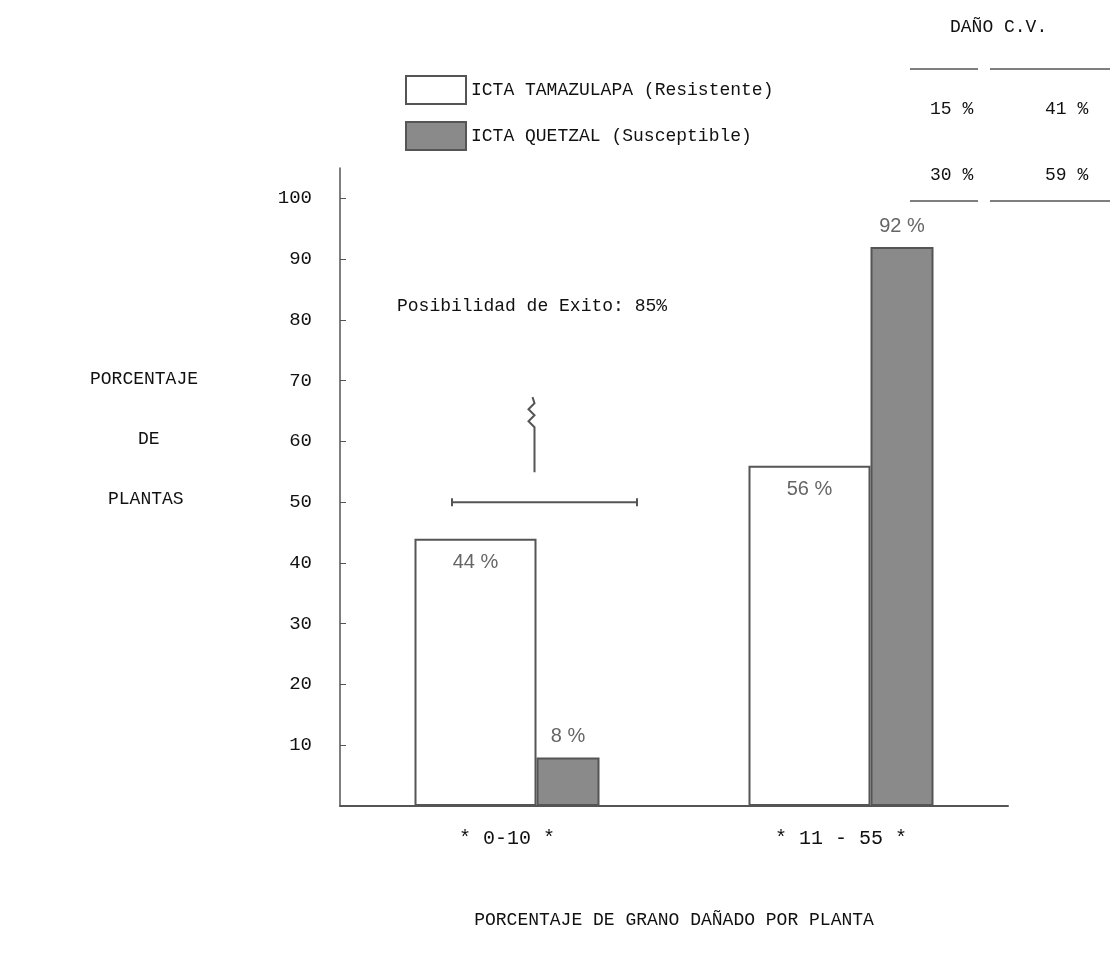  What do you see at coordinates (300, 623) in the screenshot?
I see `y-tick-label: 30` at bounding box center [300, 623].